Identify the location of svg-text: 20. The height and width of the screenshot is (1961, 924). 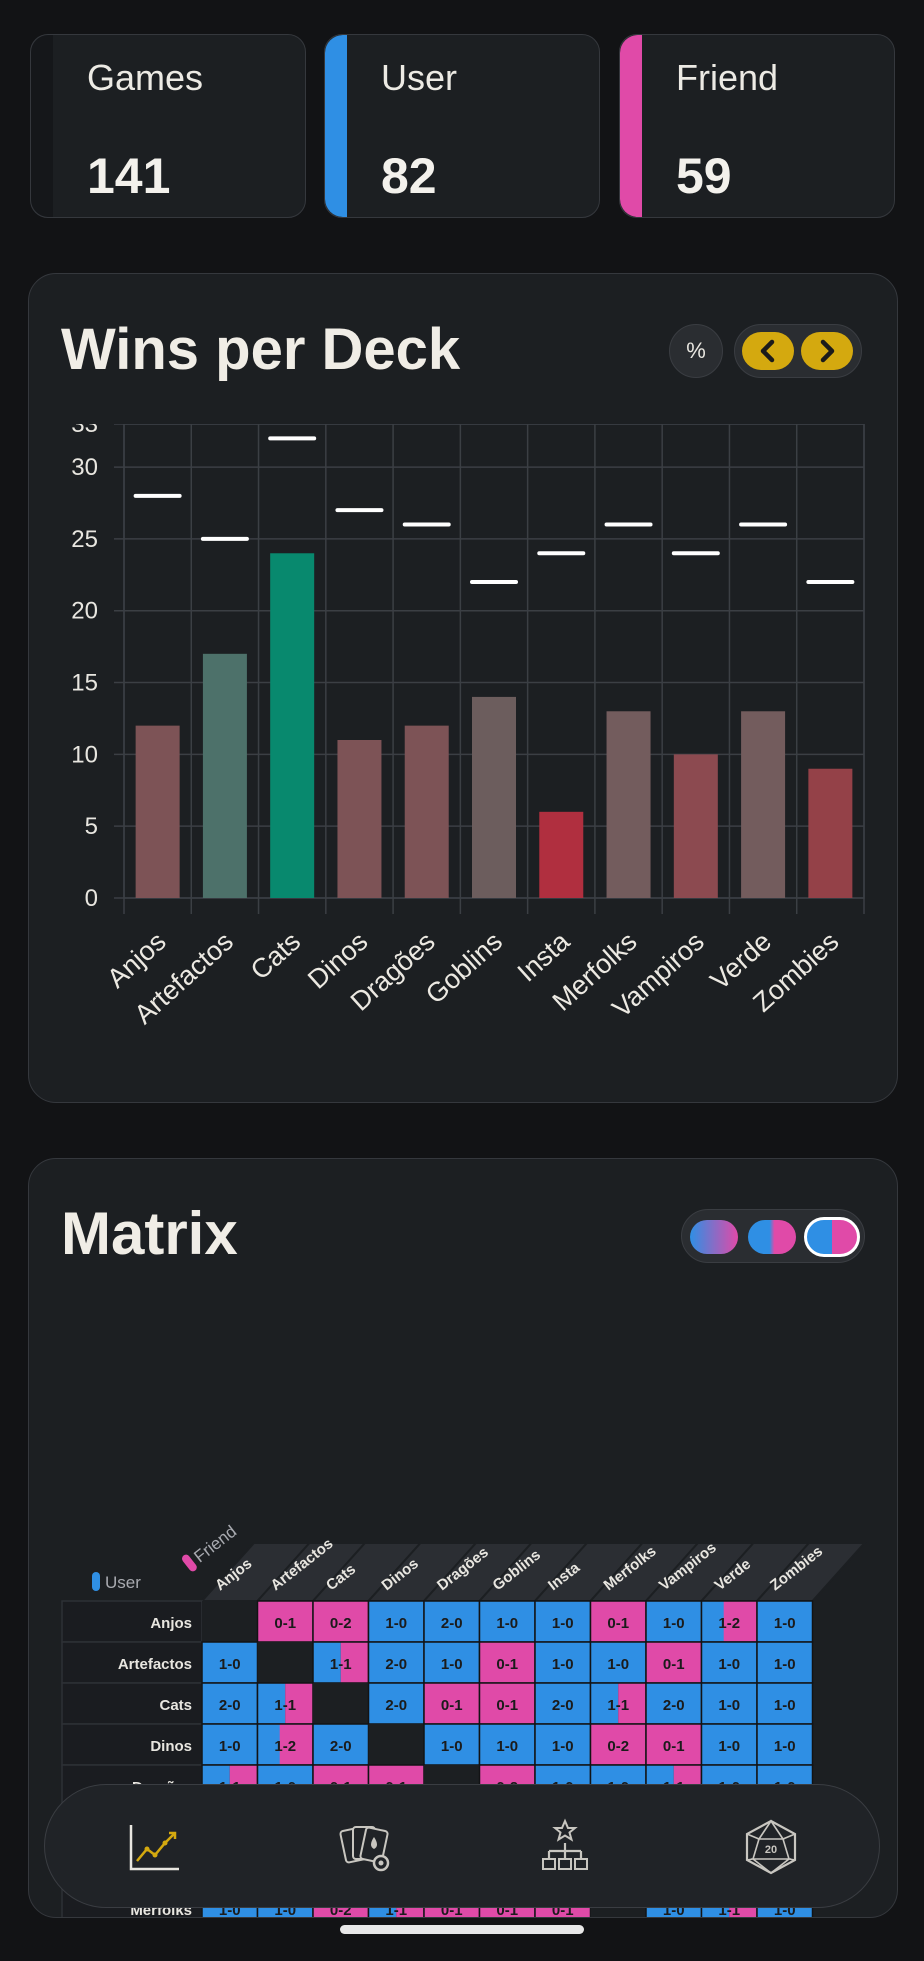
(771, 1850).